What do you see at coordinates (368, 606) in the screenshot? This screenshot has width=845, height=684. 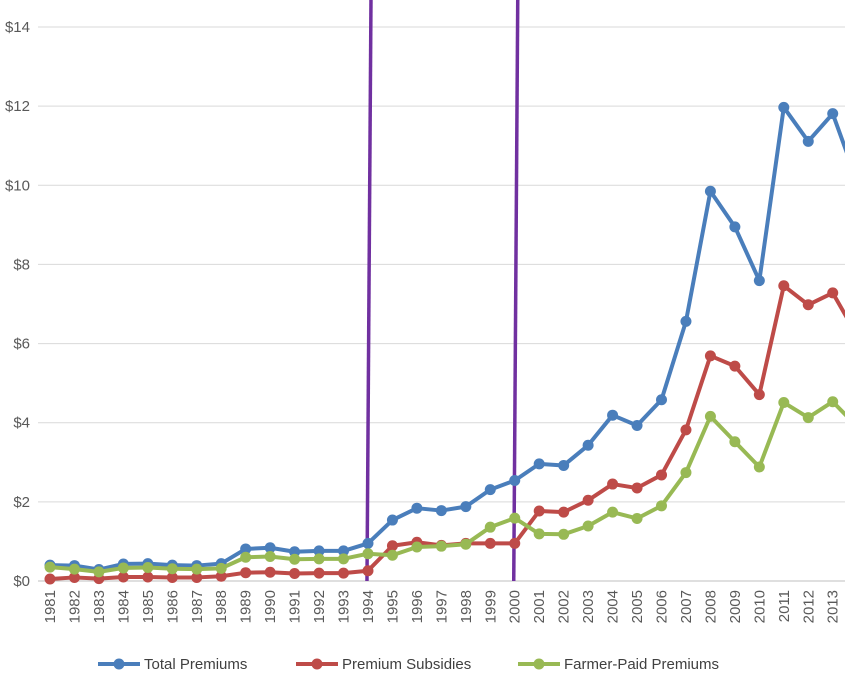 I see `x-tick-label: 1994` at bounding box center [368, 606].